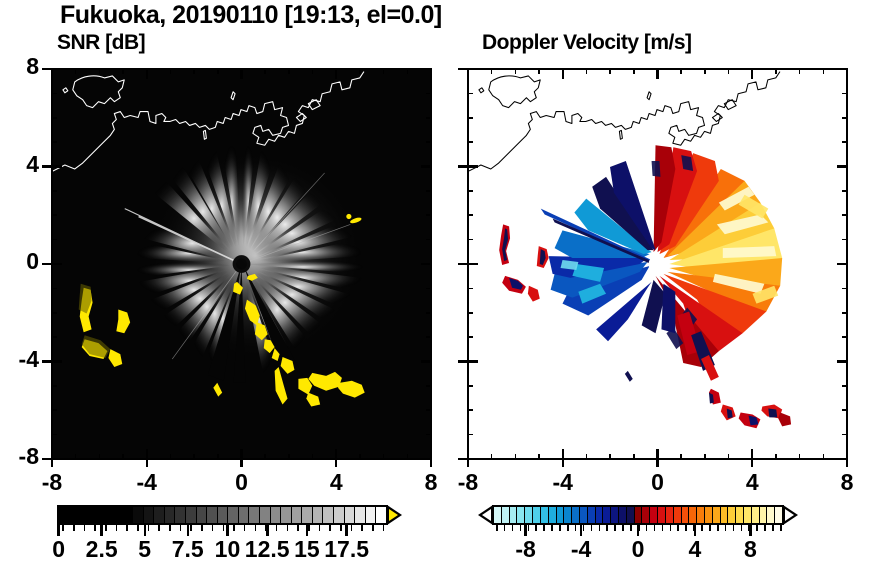  What do you see at coordinates (789, 515) in the screenshot?
I see `doppler-colorbar-over-arrow-fill` at bounding box center [789, 515].